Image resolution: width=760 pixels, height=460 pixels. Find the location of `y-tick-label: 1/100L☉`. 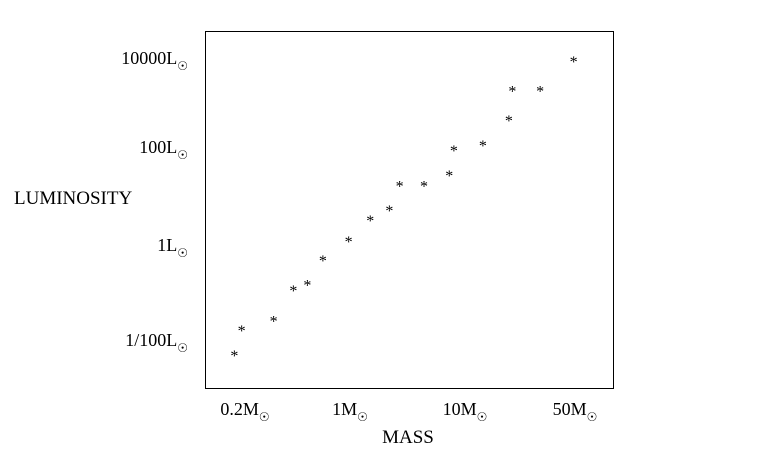

y-tick-label: 1/100L☉ is located at coordinates (156, 342).